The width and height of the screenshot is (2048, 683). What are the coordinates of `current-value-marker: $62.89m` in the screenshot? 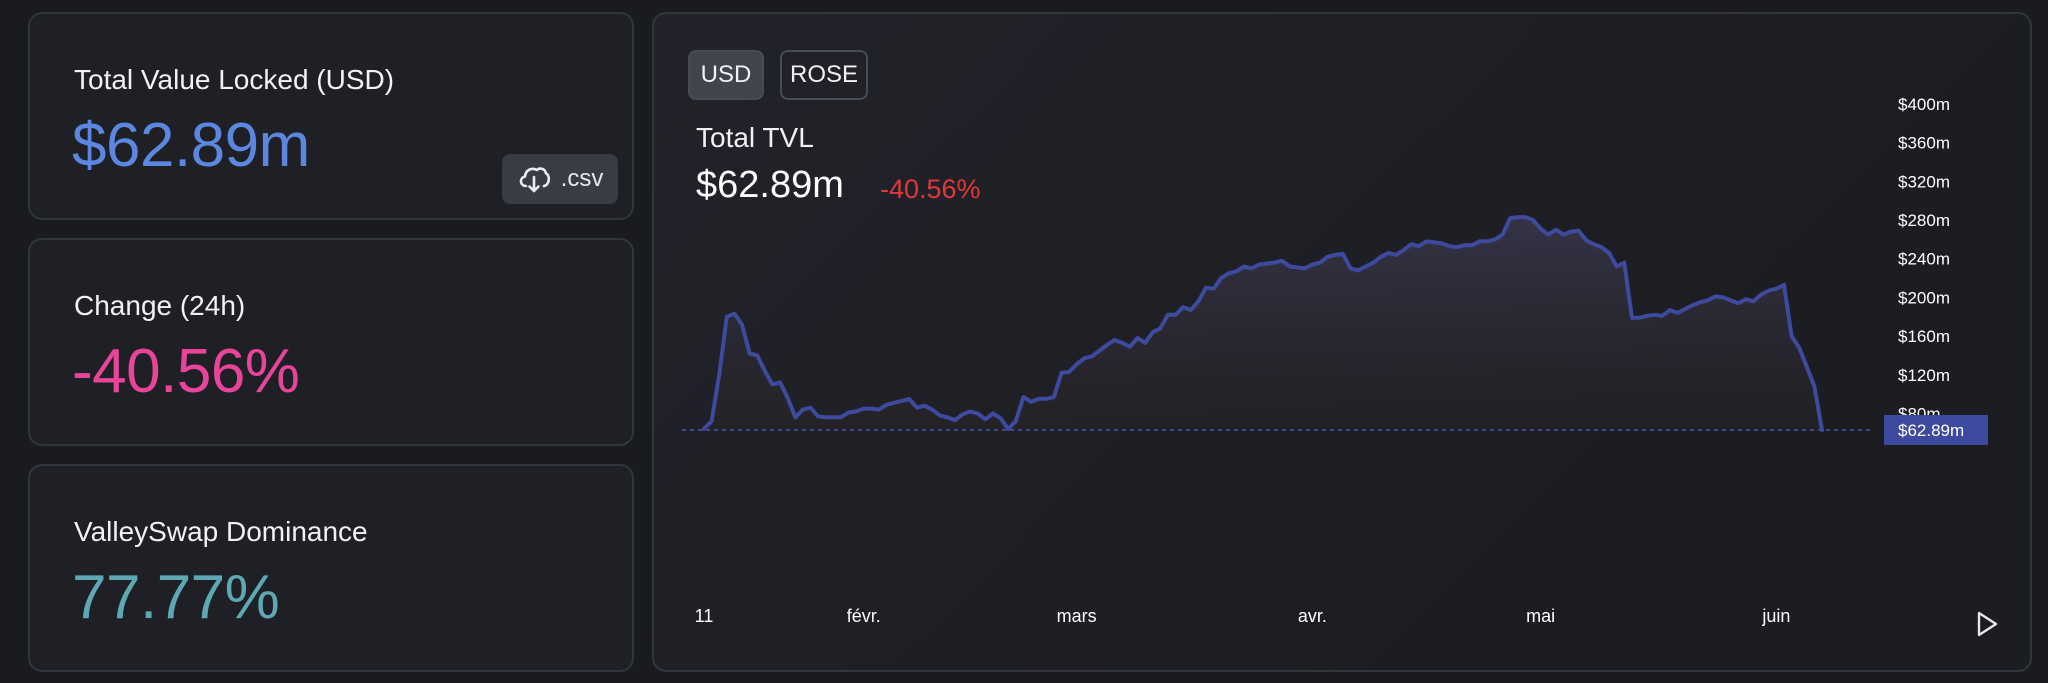 It's located at (1936, 430).